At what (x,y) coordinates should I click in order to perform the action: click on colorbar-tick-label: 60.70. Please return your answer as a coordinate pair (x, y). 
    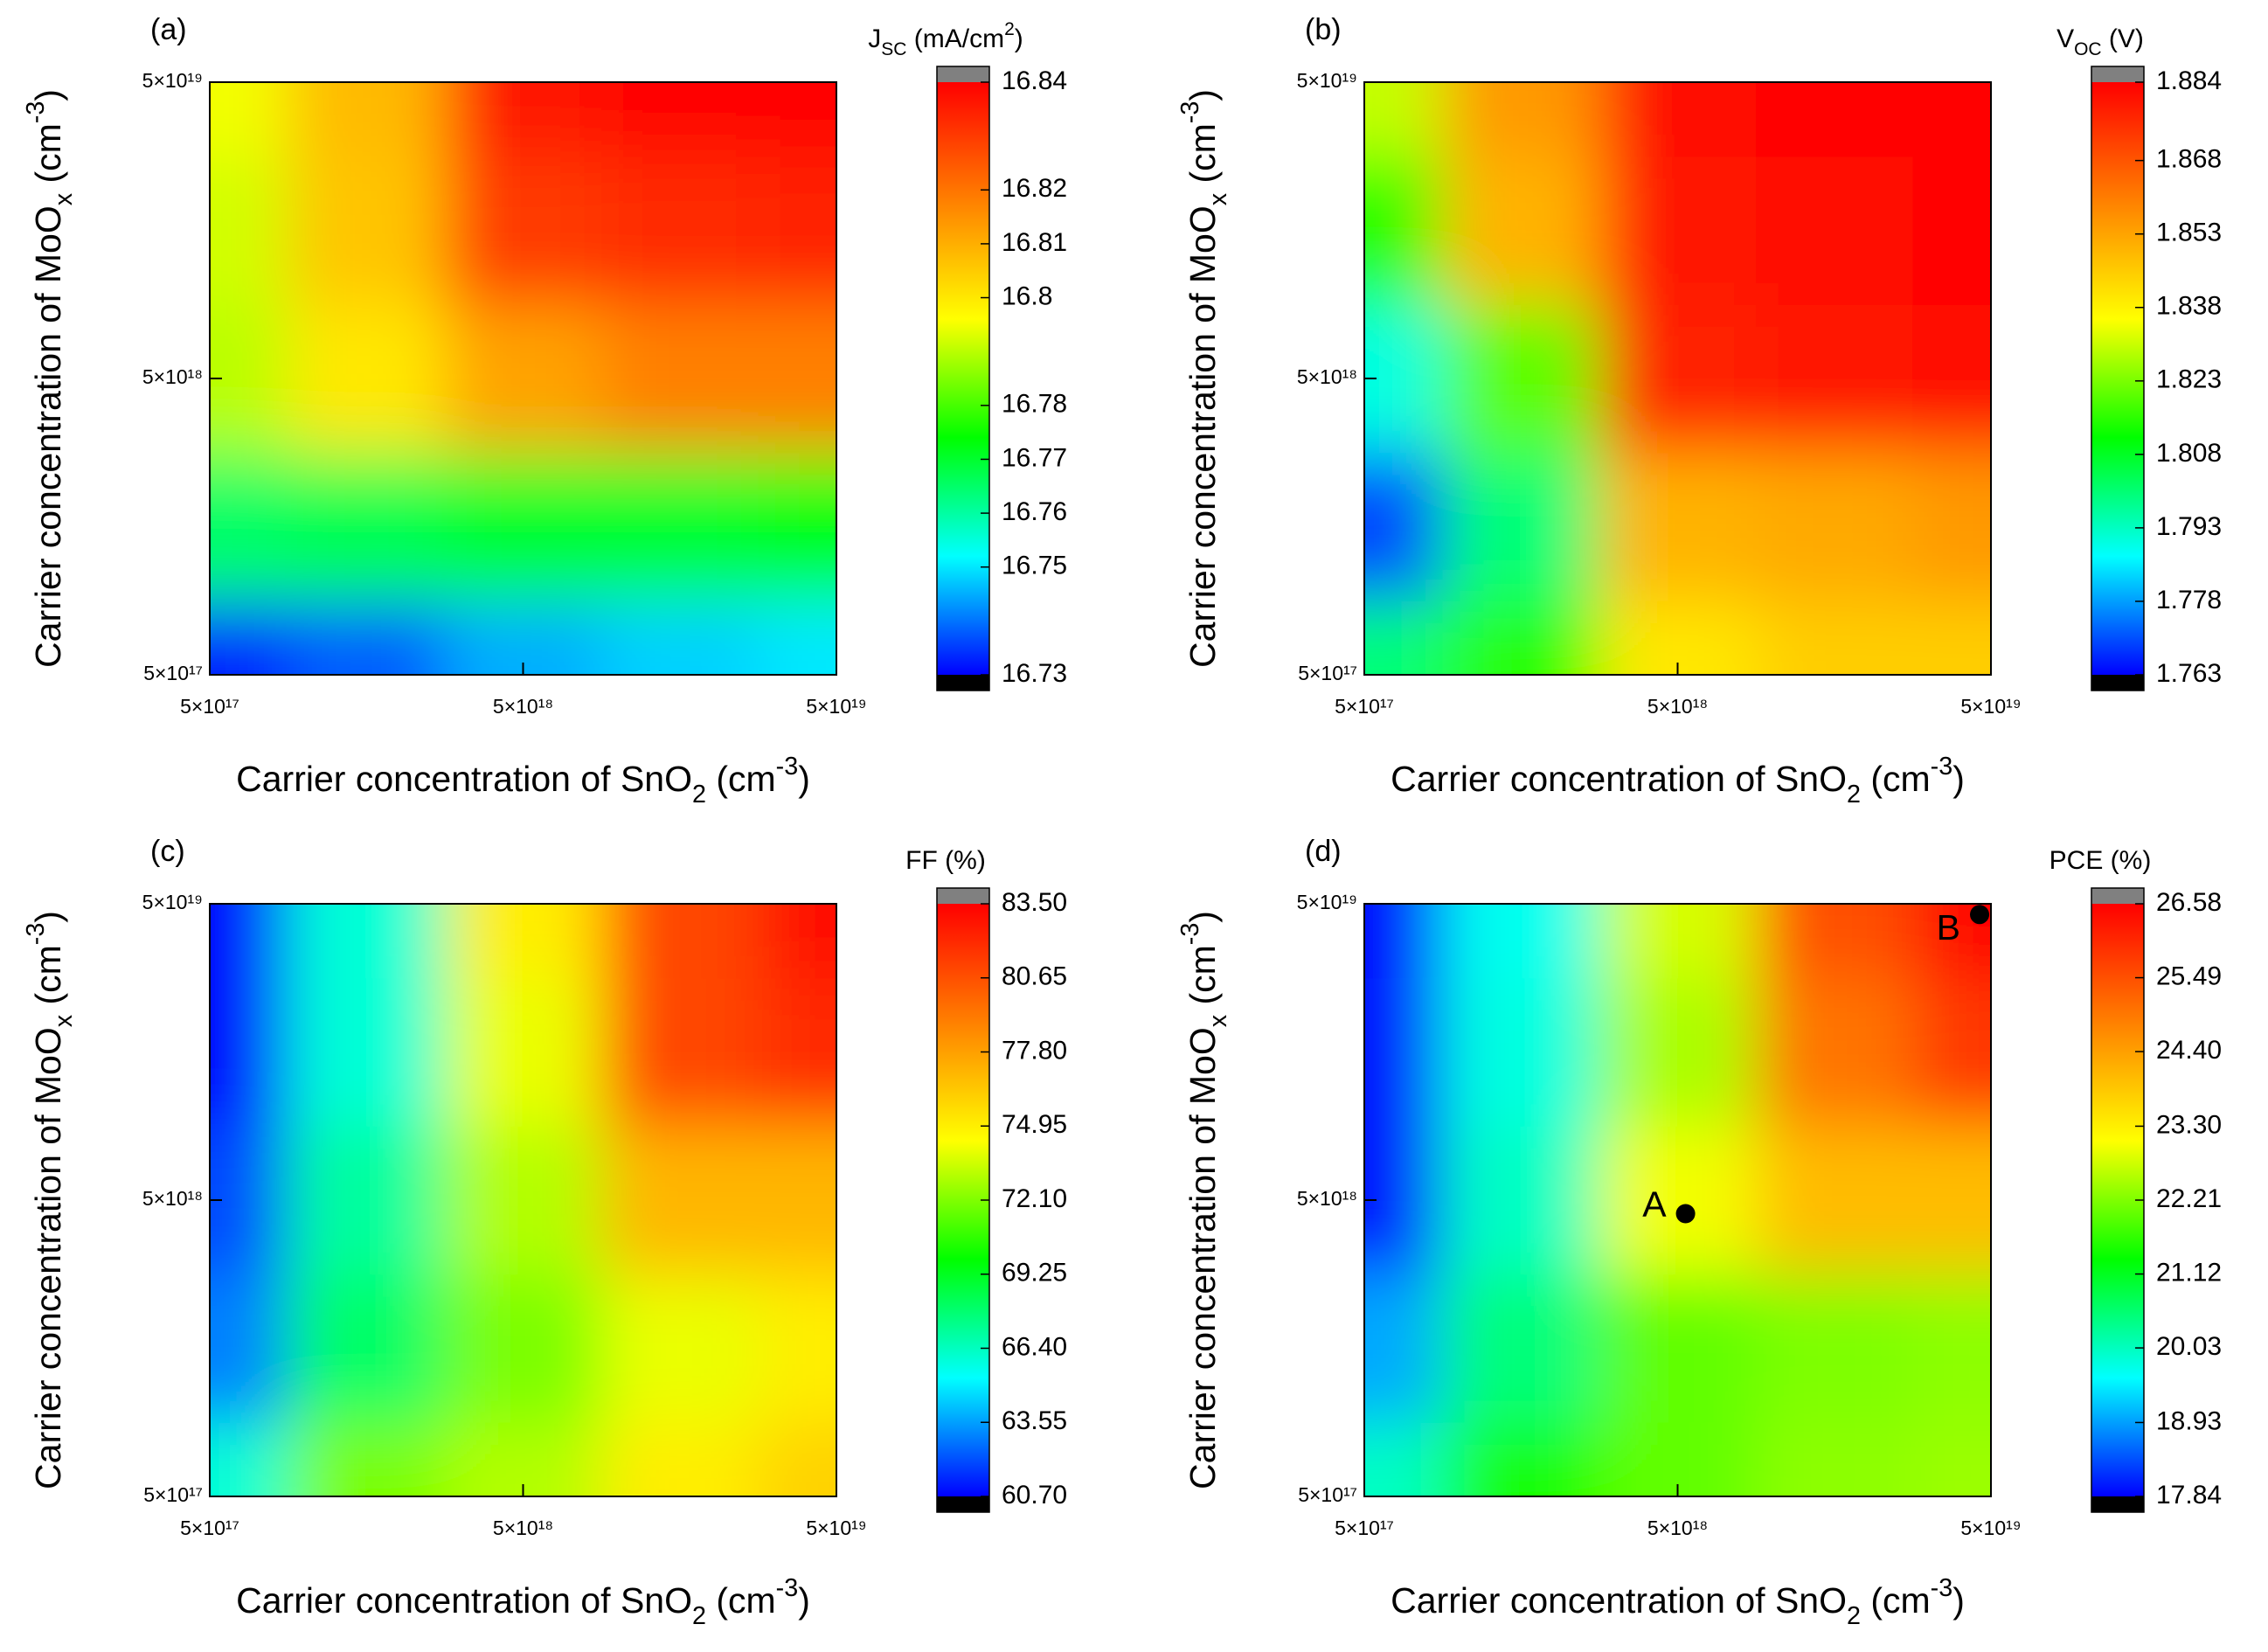
    Looking at the image, I should click on (1034, 1495).